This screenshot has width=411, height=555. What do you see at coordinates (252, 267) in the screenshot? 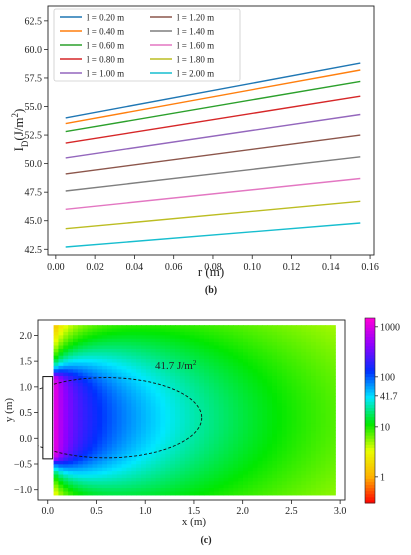
I see `x-tick-label: 0.10` at bounding box center [252, 267].